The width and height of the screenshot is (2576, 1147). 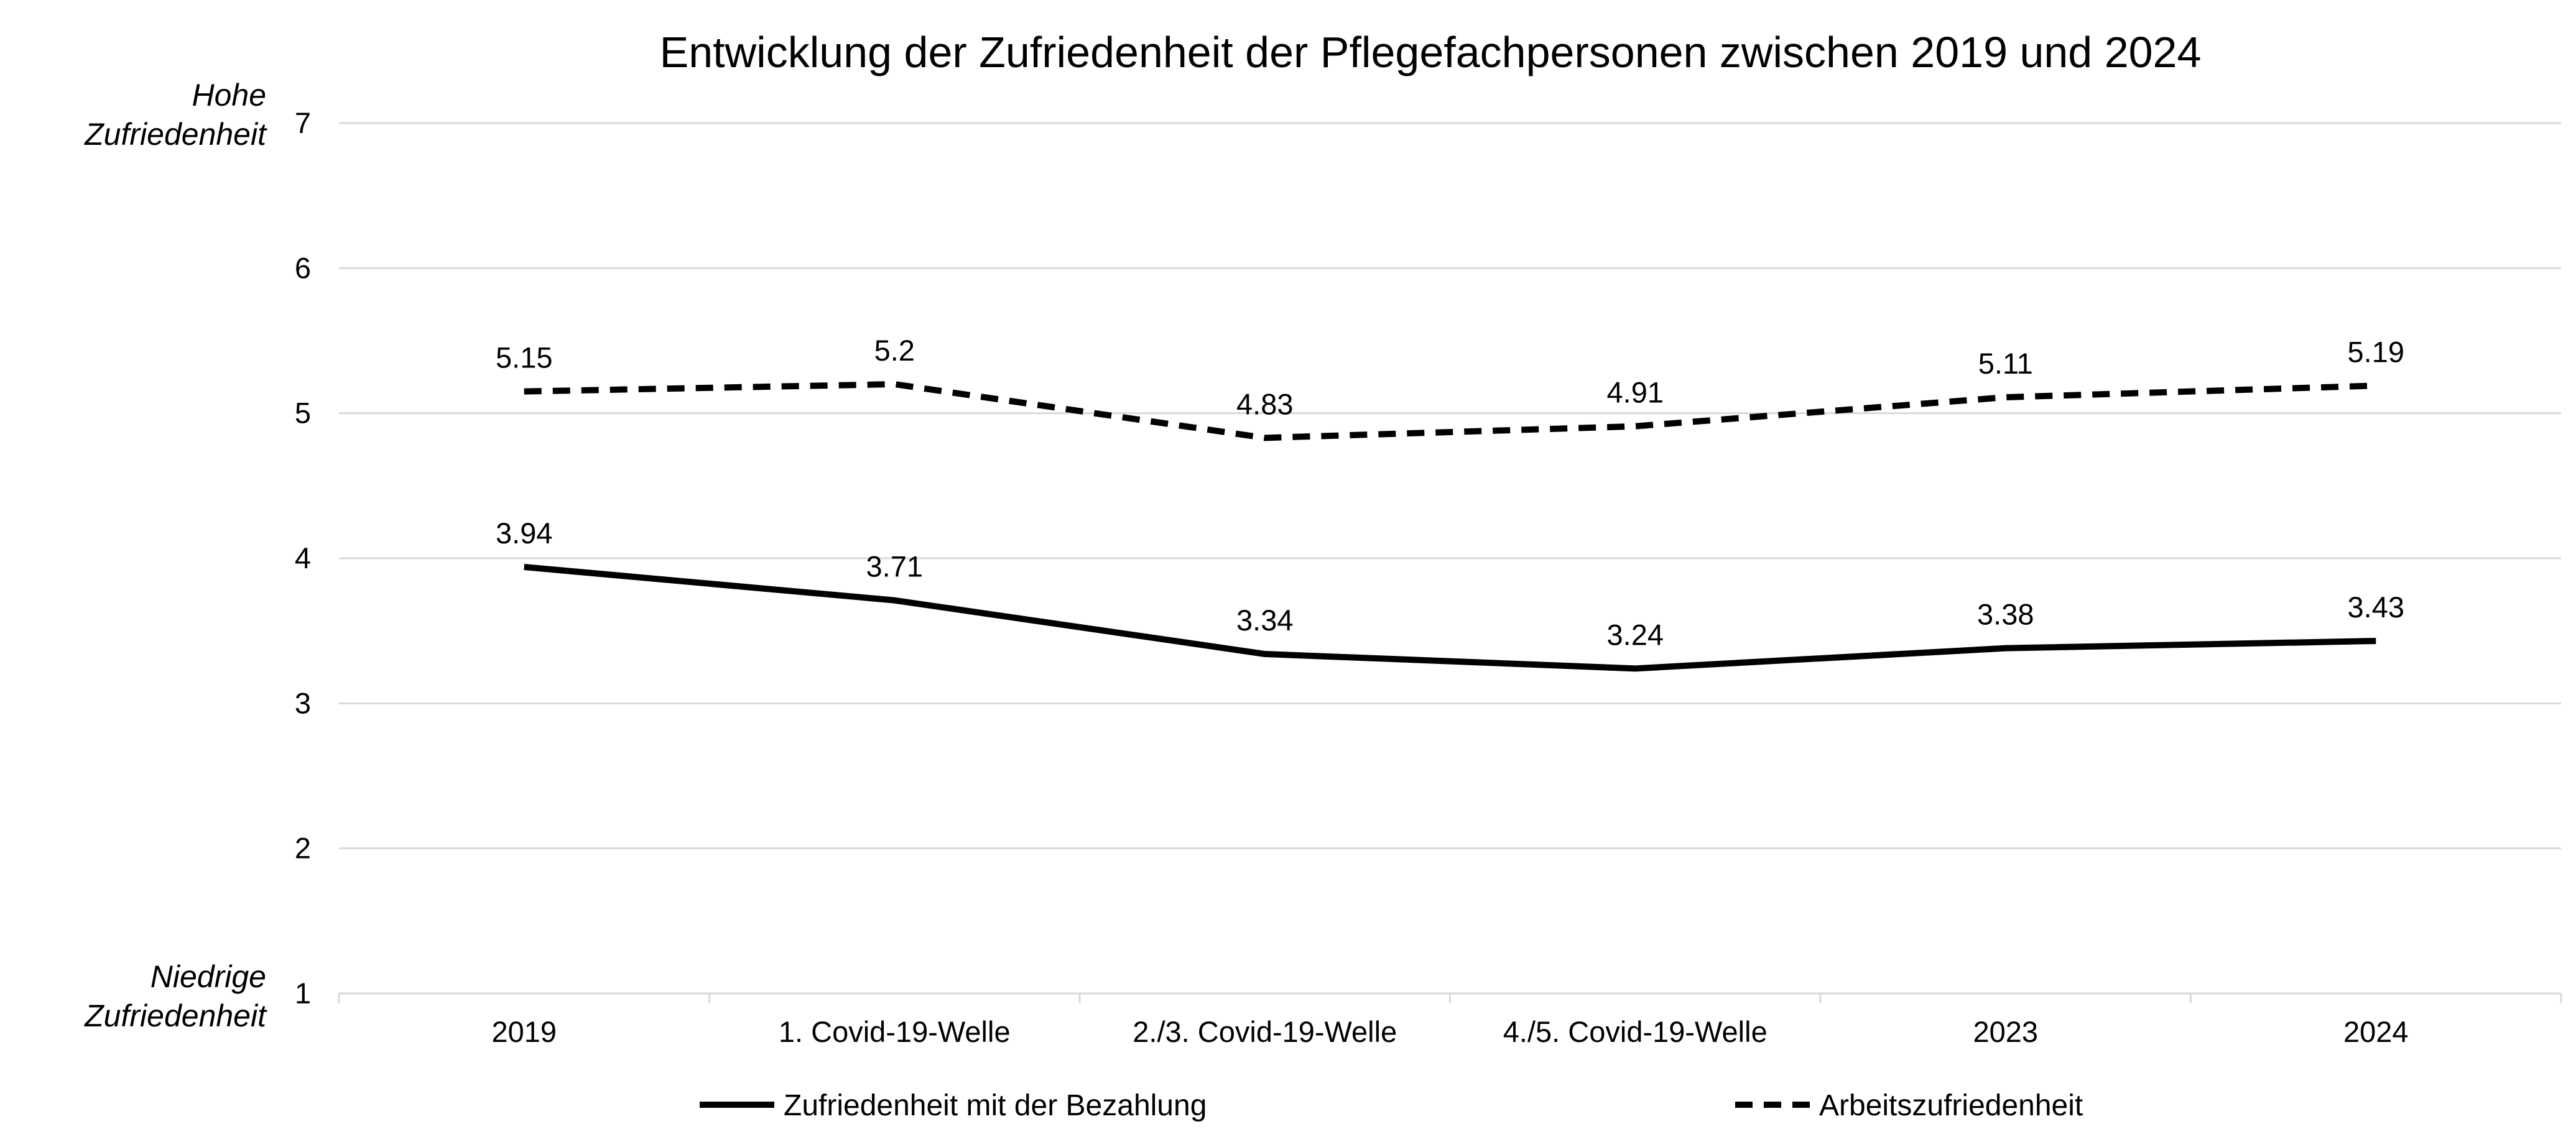 What do you see at coordinates (524, 533) in the screenshot?
I see `data-label: 3.94` at bounding box center [524, 533].